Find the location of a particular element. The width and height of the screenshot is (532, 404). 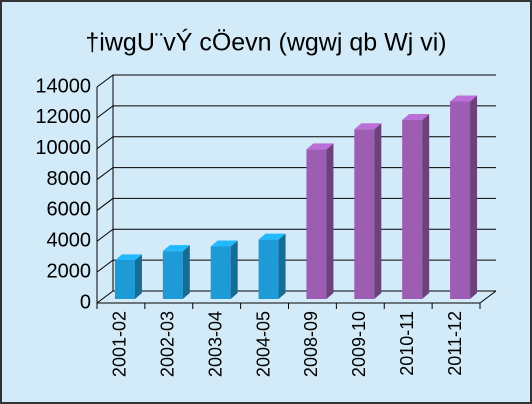

y-tick-label: 12000 is located at coordinates (63, 117).